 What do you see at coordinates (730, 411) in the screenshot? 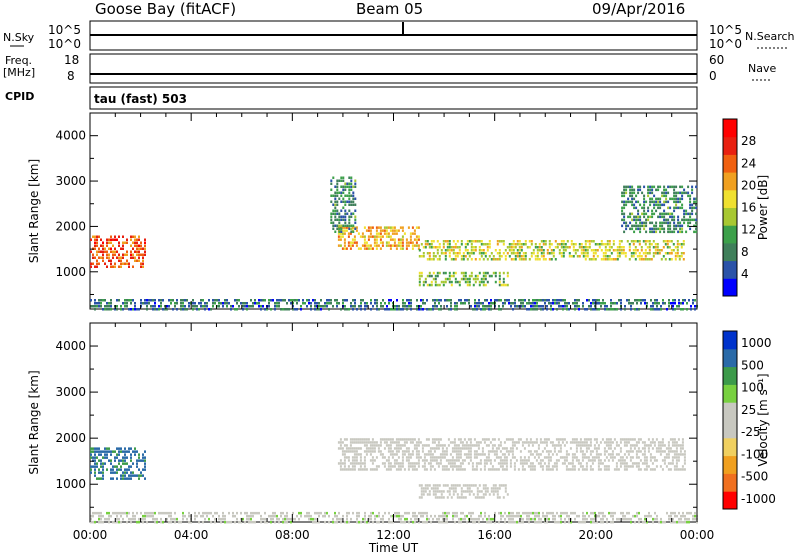
I see `colorbar-segment` at bounding box center [730, 411].